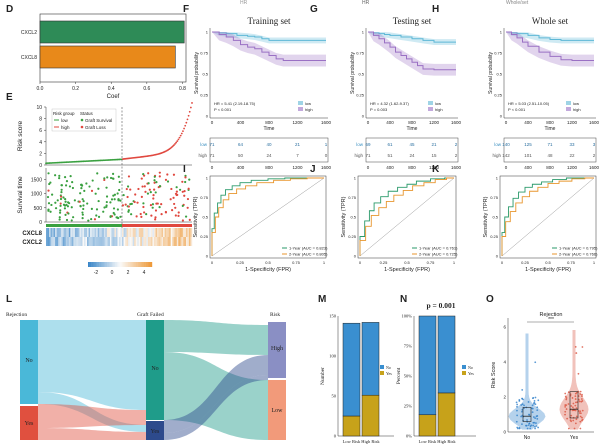 The width and height of the screenshot is (600, 448). I want to click on bar-low-risk-yes, so click(351, 426).